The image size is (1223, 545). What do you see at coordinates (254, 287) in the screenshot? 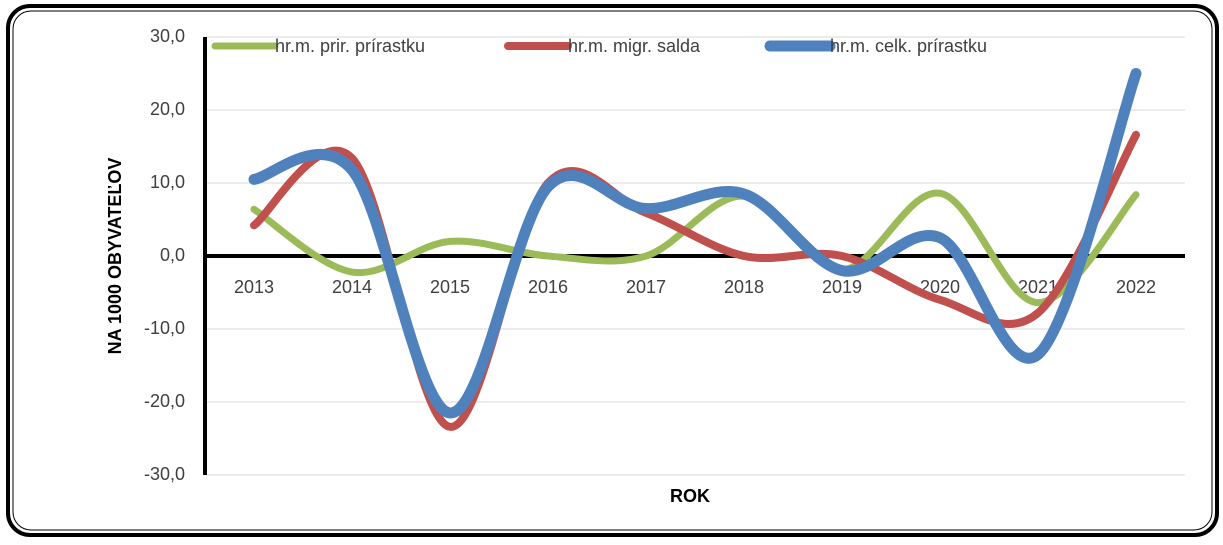
I see `x-tick-label: 2013` at bounding box center [254, 287].